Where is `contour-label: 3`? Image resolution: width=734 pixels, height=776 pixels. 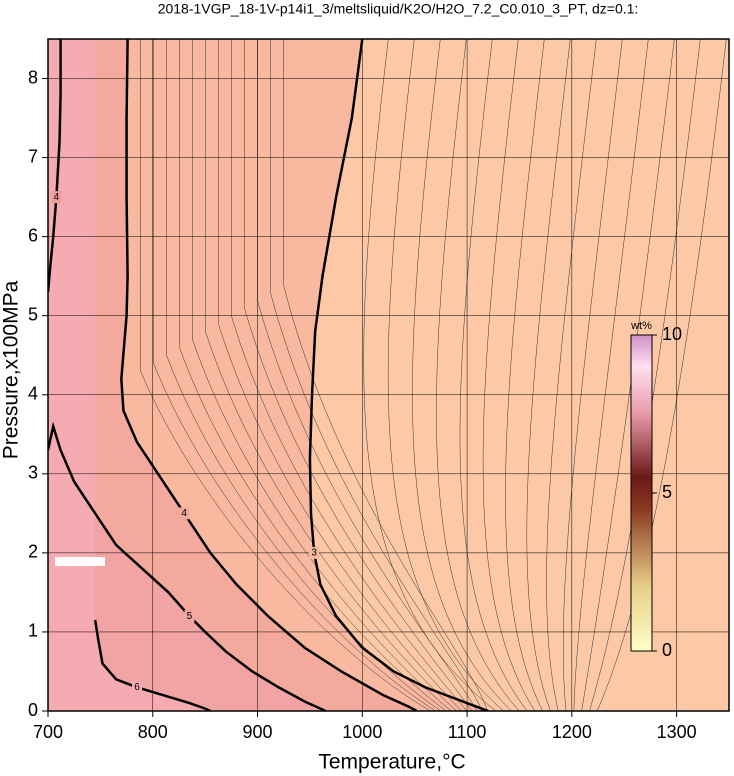 contour-label: 3 is located at coordinates (314, 553).